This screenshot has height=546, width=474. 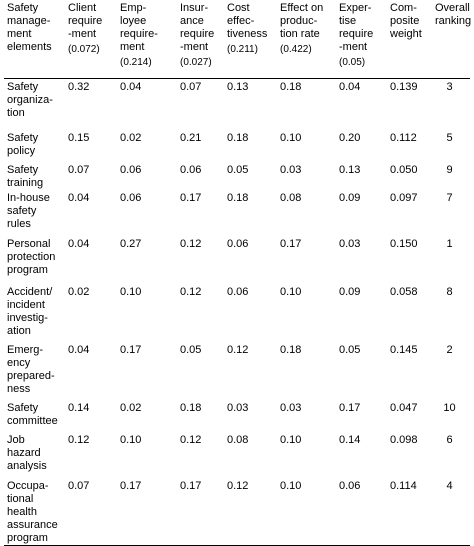 I want to click on composite-weight-cell: 0.047, so click(x=404, y=408).